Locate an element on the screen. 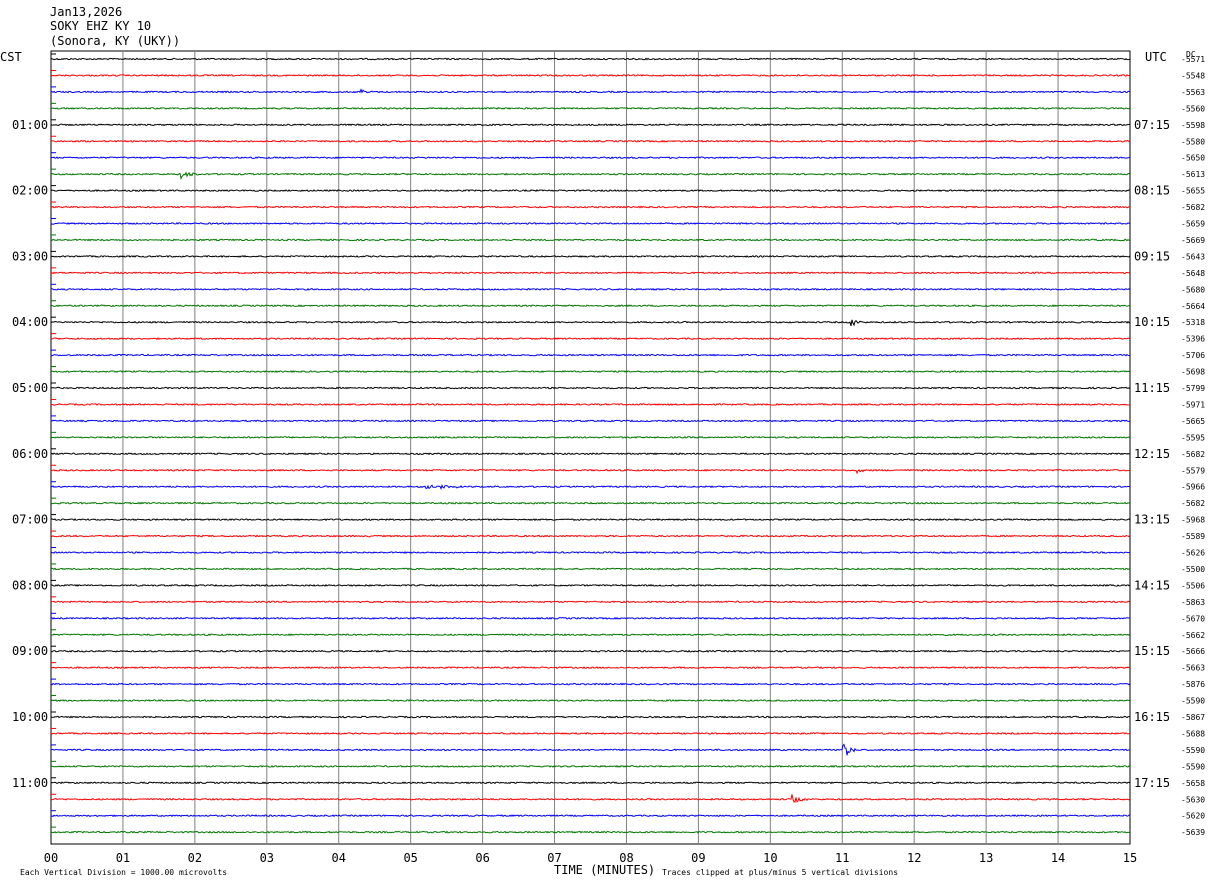 This screenshot has width=1210, height=886. dc-offset-label: -5579 is located at coordinates (1193, 470).